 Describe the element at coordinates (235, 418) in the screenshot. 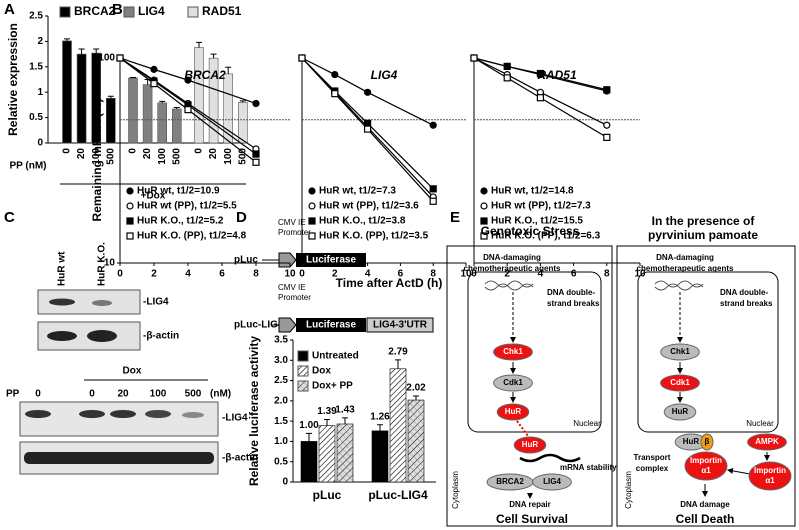

I see `band-label: -LIG4` at that location.